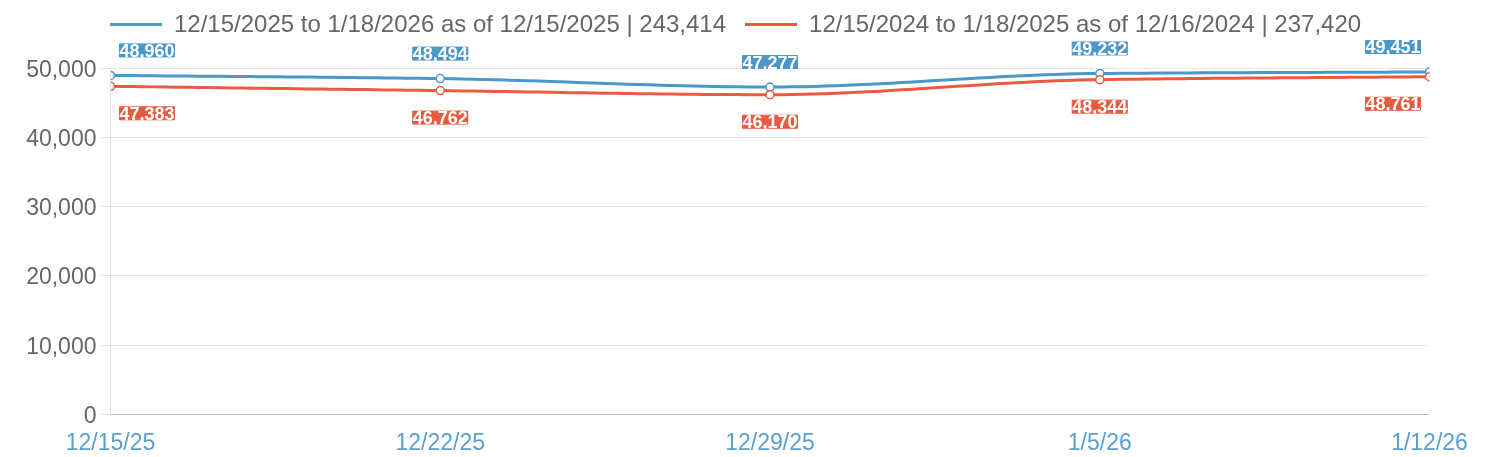  What do you see at coordinates (770, 122) in the screenshot?
I see `data-label: 46,170` at bounding box center [770, 122].